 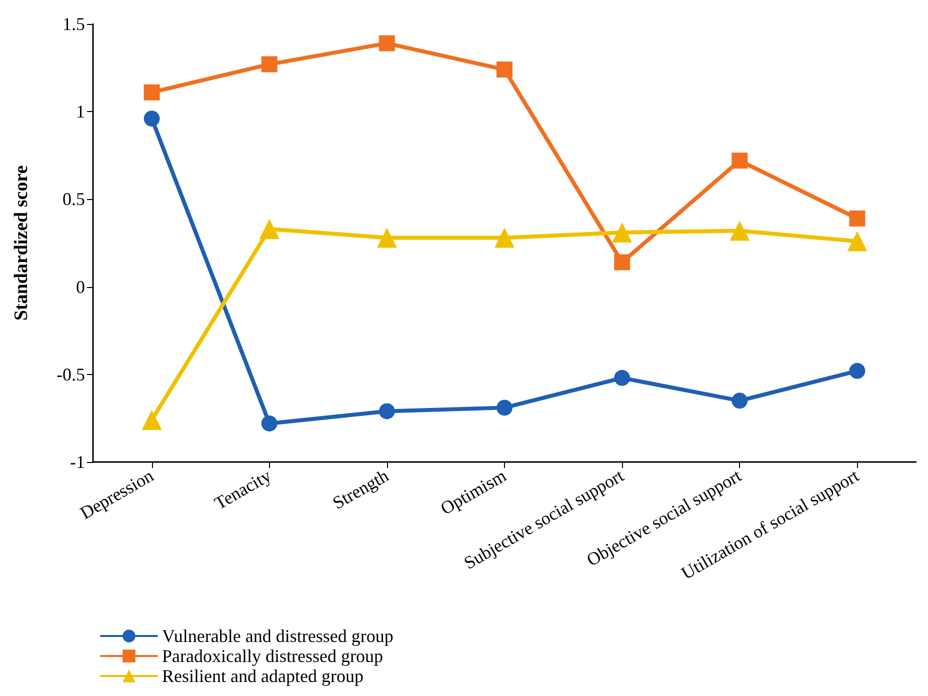 What do you see at coordinates (73, 24) in the screenshot?
I see `y-tick-label: 1.5` at bounding box center [73, 24].